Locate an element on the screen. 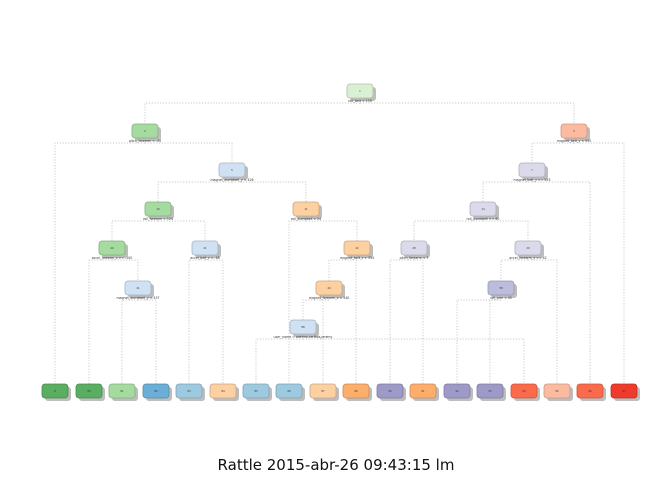  tree-edge-n3-n5 is located at coordinates (552, 152).